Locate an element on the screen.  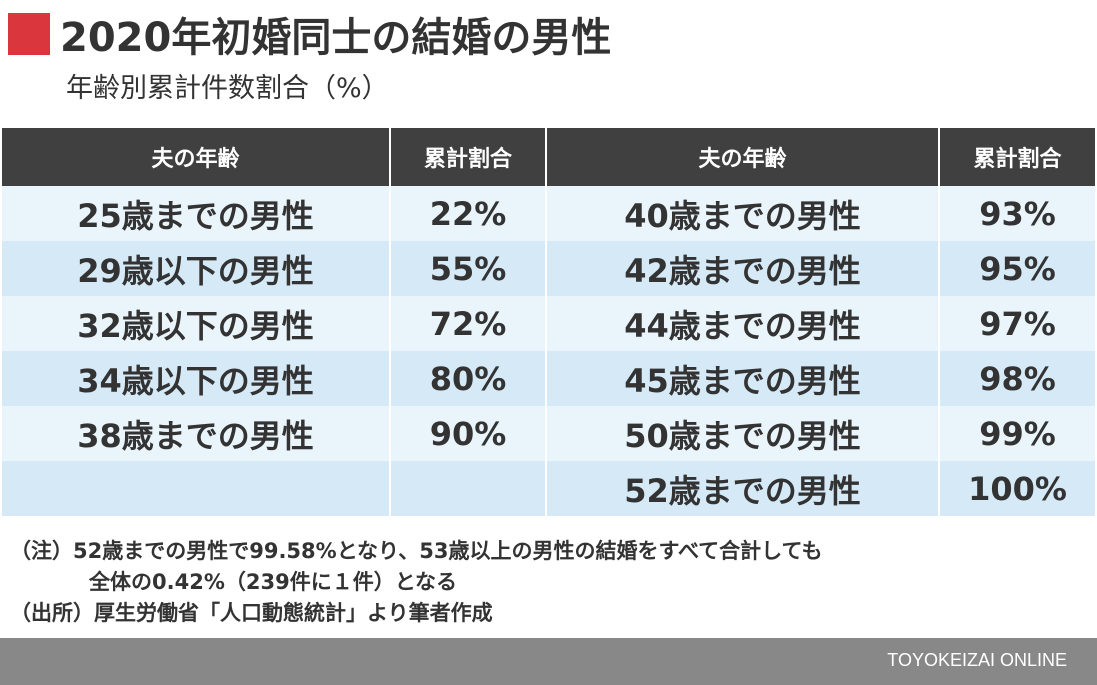
table-row: 25歳までの男性 22% 40歳までの男性 93% is located at coordinates (548, 213).